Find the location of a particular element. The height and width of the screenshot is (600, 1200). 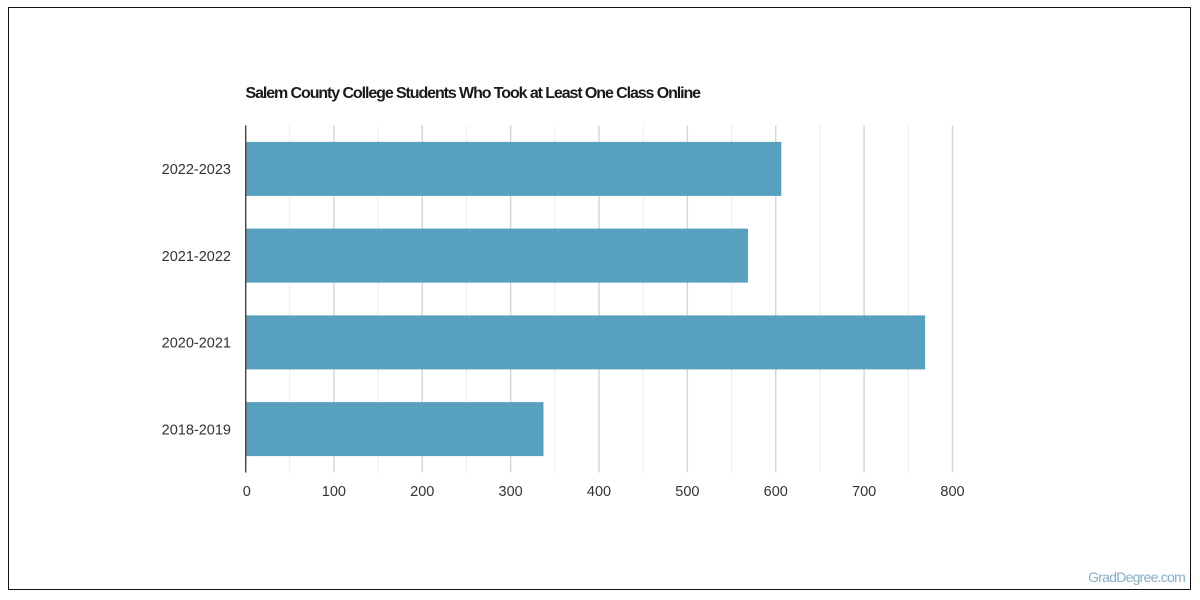

svg-text: 400 is located at coordinates (599, 492).